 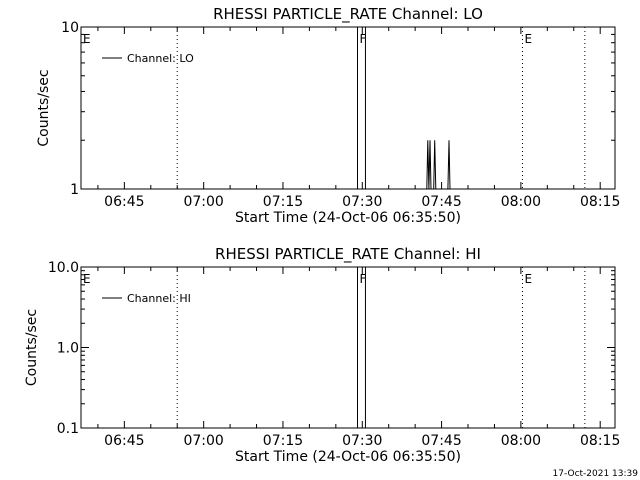 What do you see at coordinates (348, 254) in the screenshot?
I see `chart-title: RHESSI PARTICLE_RATE Channel: HI` at bounding box center [348, 254].